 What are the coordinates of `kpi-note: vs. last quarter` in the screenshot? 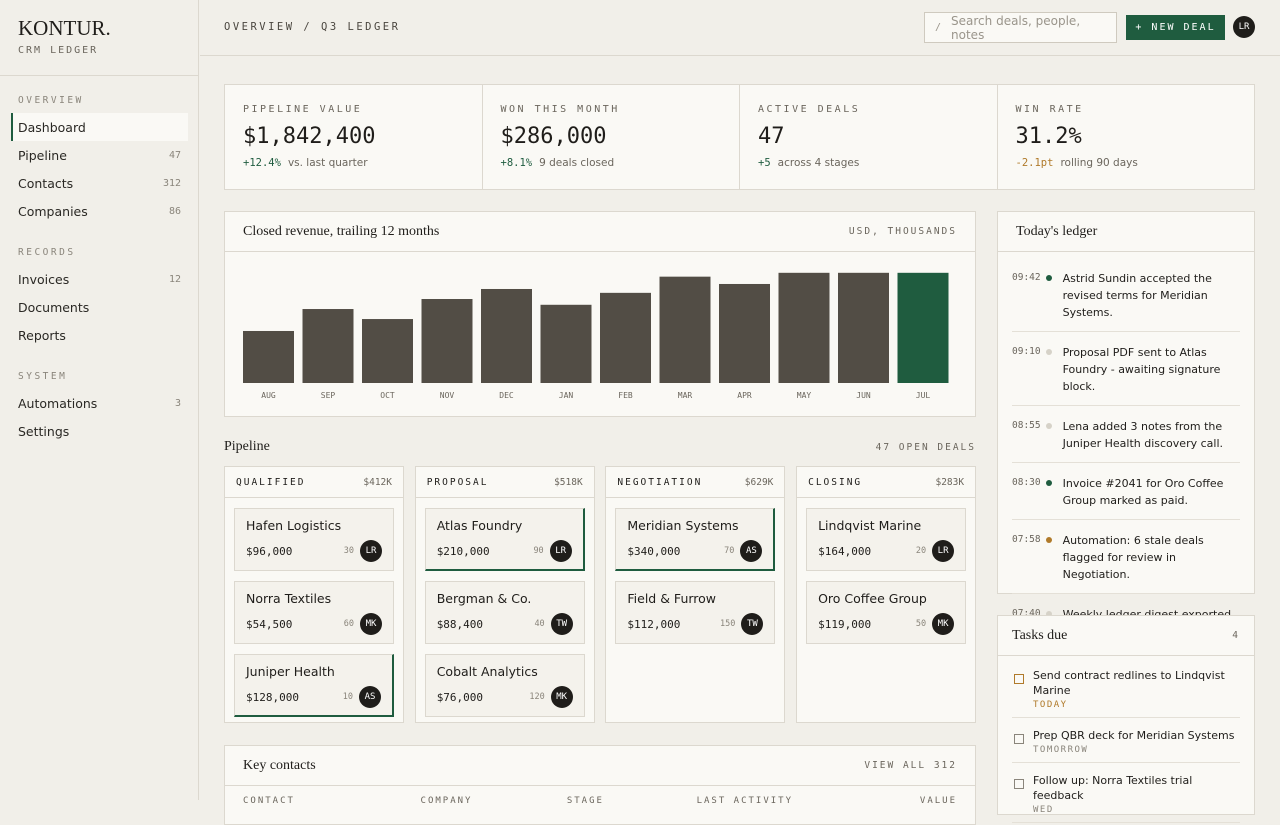 It's located at (327, 163).